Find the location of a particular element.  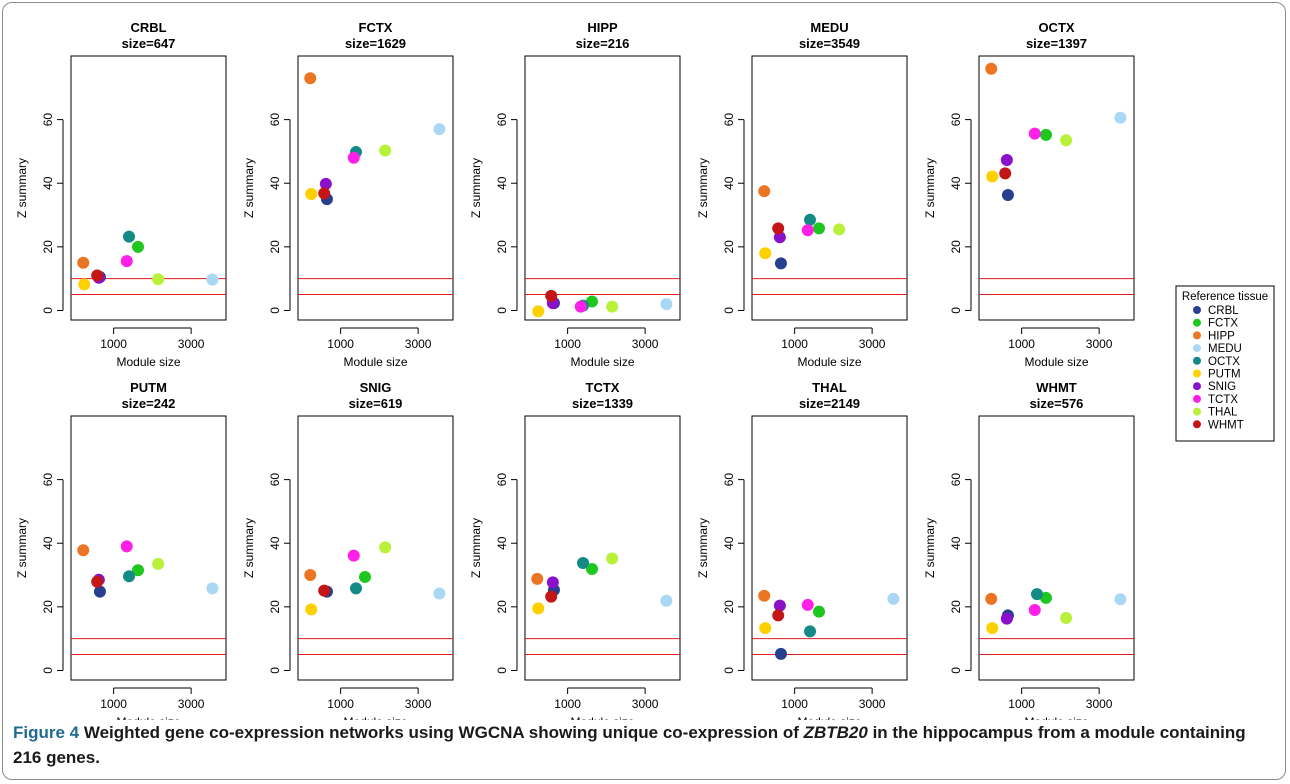

point-medu-tctx is located at coordinates (807, 230).